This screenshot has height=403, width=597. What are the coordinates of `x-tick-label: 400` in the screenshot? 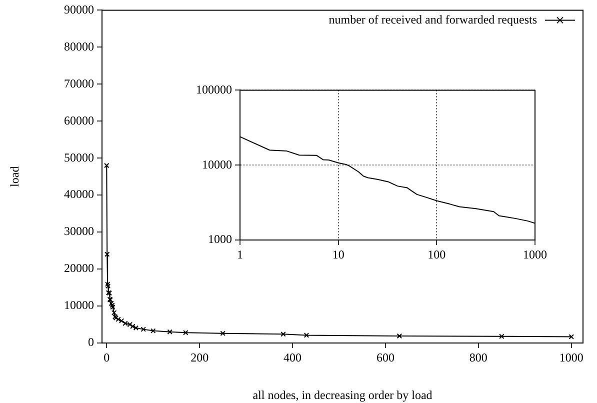 It's located at (293, 357).